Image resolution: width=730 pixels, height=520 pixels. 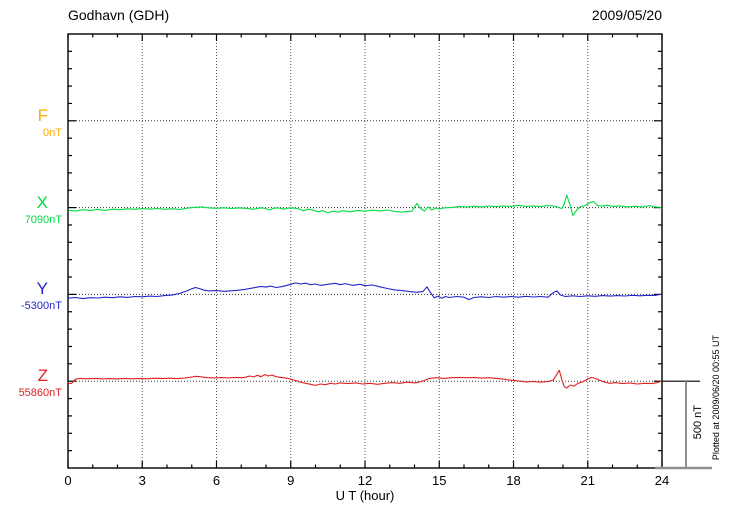 I want to click on x-tick-label: 12, so click(x=365, y=480).